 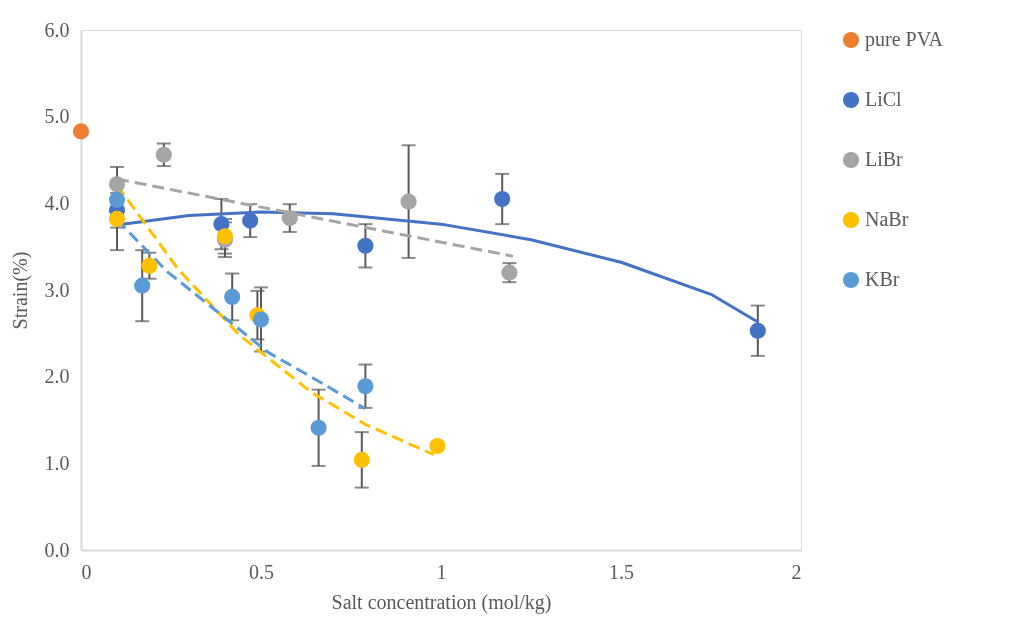 I want to click on y-tick-label: 4.0, so click(x=57, y=202).